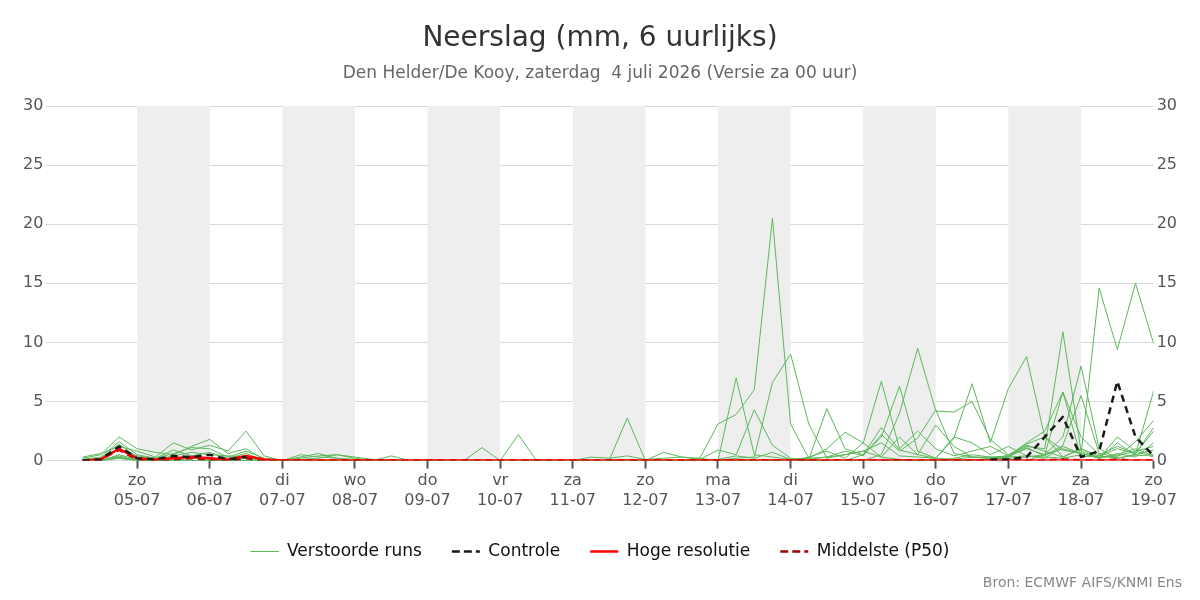  Describe the element at coordinates (718, 489) in the screenshot. I see `x-tick-label: ma 13-07` at that location.